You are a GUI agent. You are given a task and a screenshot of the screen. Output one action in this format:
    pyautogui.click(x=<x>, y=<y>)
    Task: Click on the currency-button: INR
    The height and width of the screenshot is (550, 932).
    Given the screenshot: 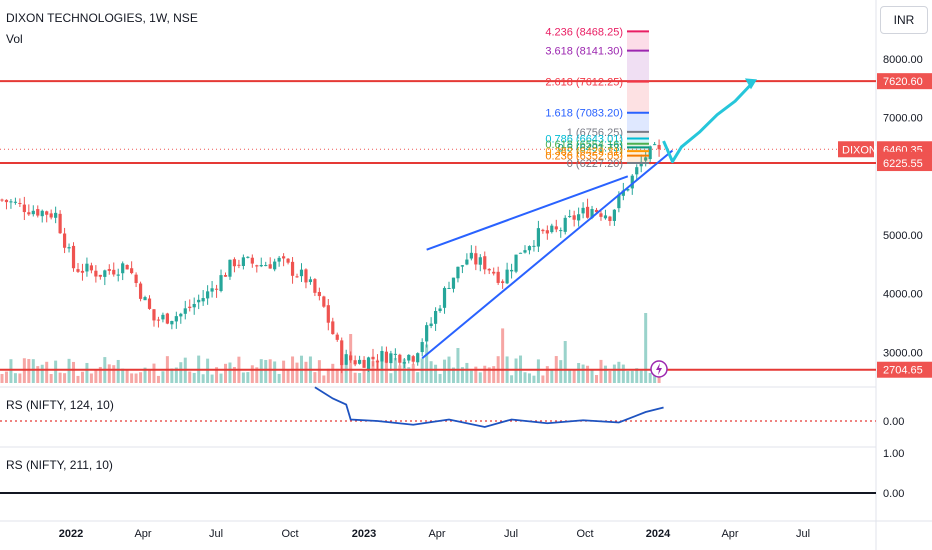 What is the action you would take?
    pyautogui.click(x=904, y=20)
    